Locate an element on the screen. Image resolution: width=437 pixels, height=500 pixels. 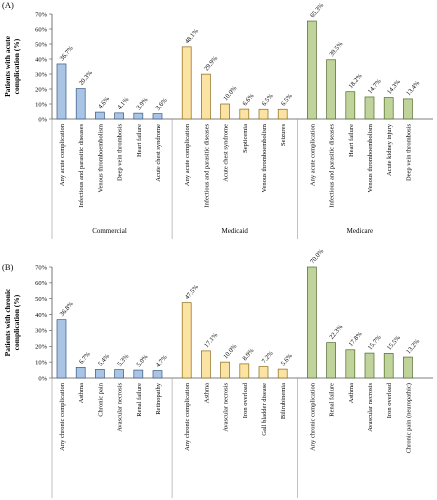
bar-value-label: 18.2% is located at coordinates (355, 81).